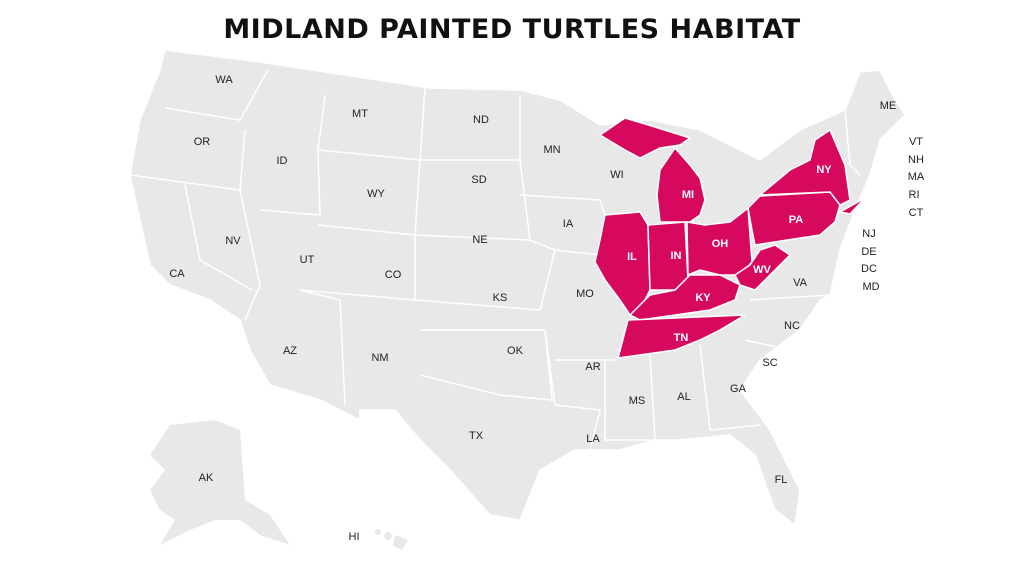 Image resolution: width=1024 pixels, height=576 pixels. Describe the element at coordinates (824, 170) in the screenshot. I see `state-label-ny: NY` at that location.